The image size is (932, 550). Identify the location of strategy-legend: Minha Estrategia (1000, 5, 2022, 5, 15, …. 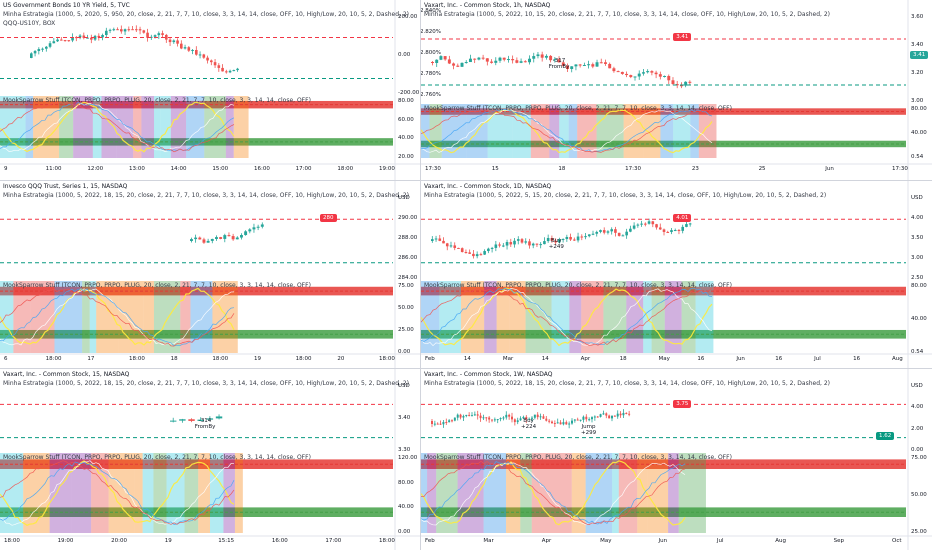
(625, 195).